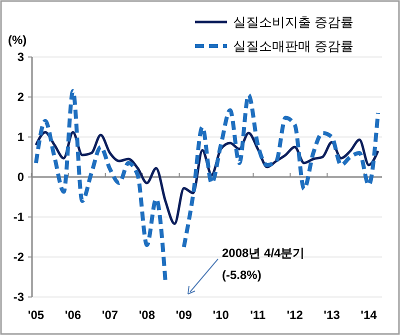  What do you see at coordinates (147, 315) in the screenshot?
I see `x-tick-label: '08` at bounding box center [147, 315].